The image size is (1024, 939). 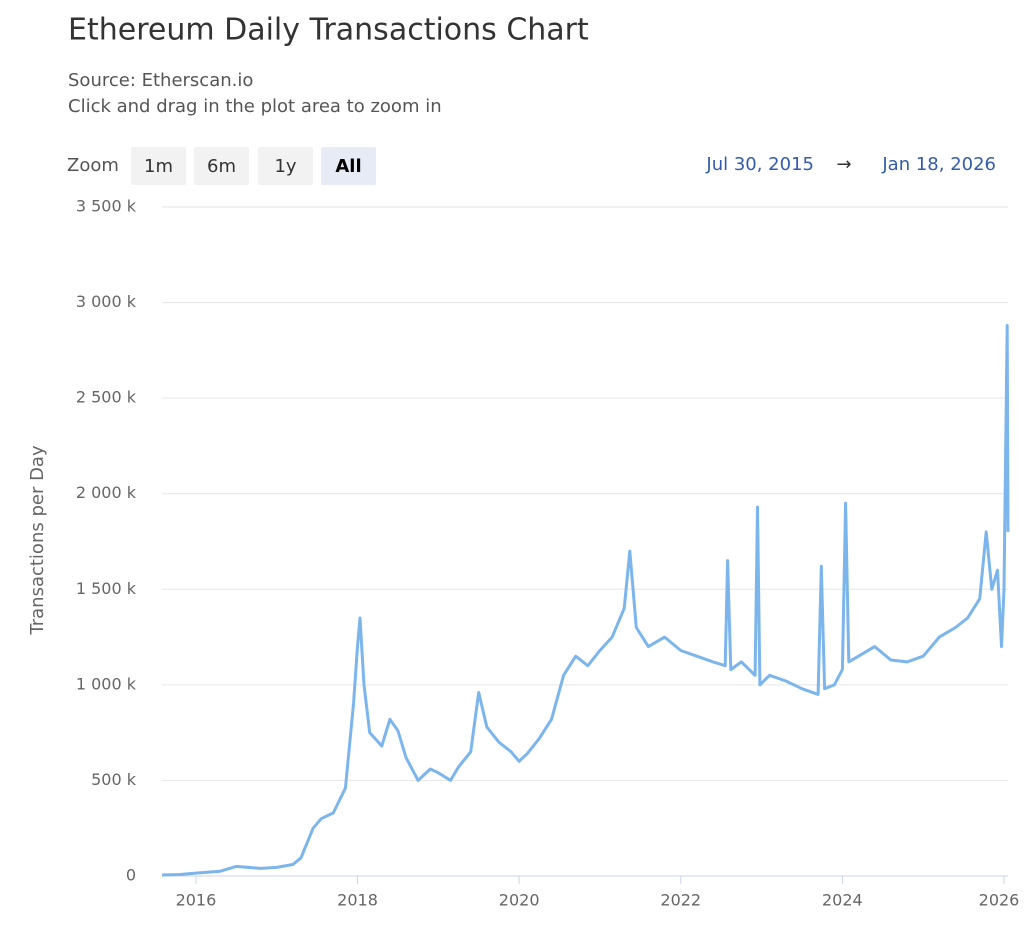 I want to click on zoom-button: 6m, so click(x=221, y=166).